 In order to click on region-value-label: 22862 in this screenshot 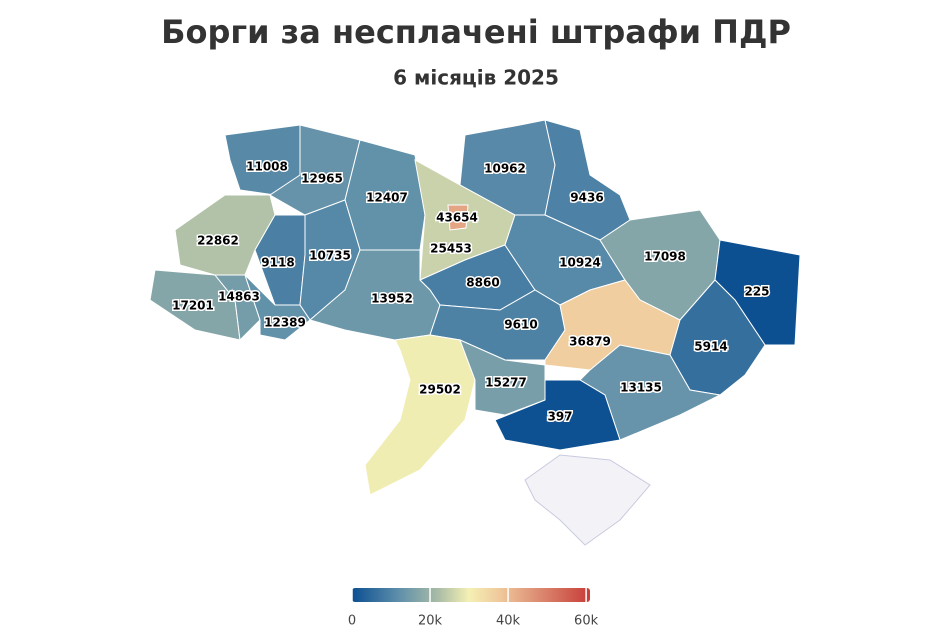, I will do `click(218, 241)`.